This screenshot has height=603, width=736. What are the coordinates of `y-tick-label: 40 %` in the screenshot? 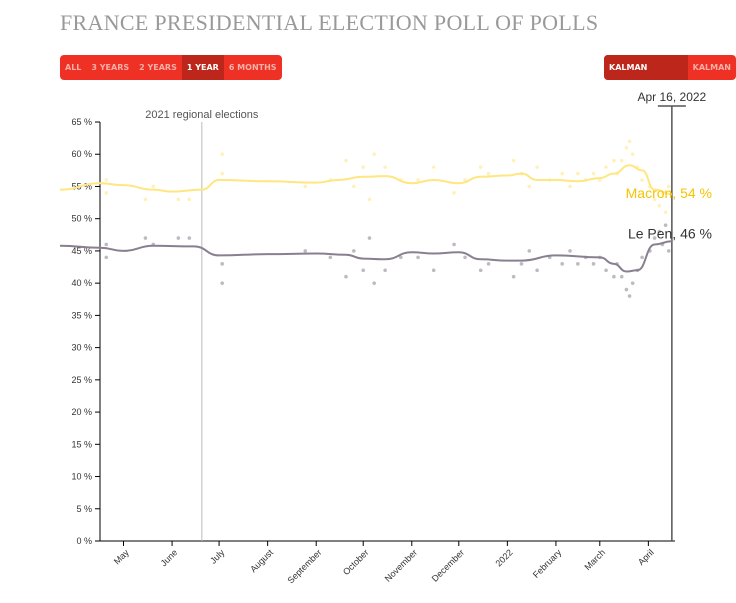 It's located at (81, 283).